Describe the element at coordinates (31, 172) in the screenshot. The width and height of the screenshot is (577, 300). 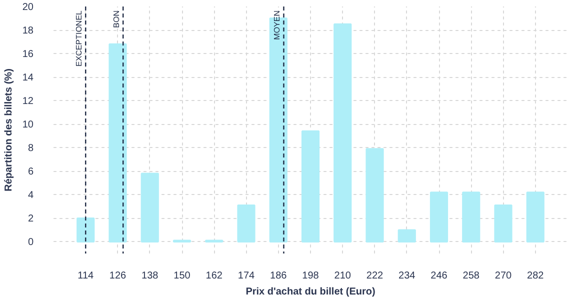
I see `y-tick-label: 6` at that location.